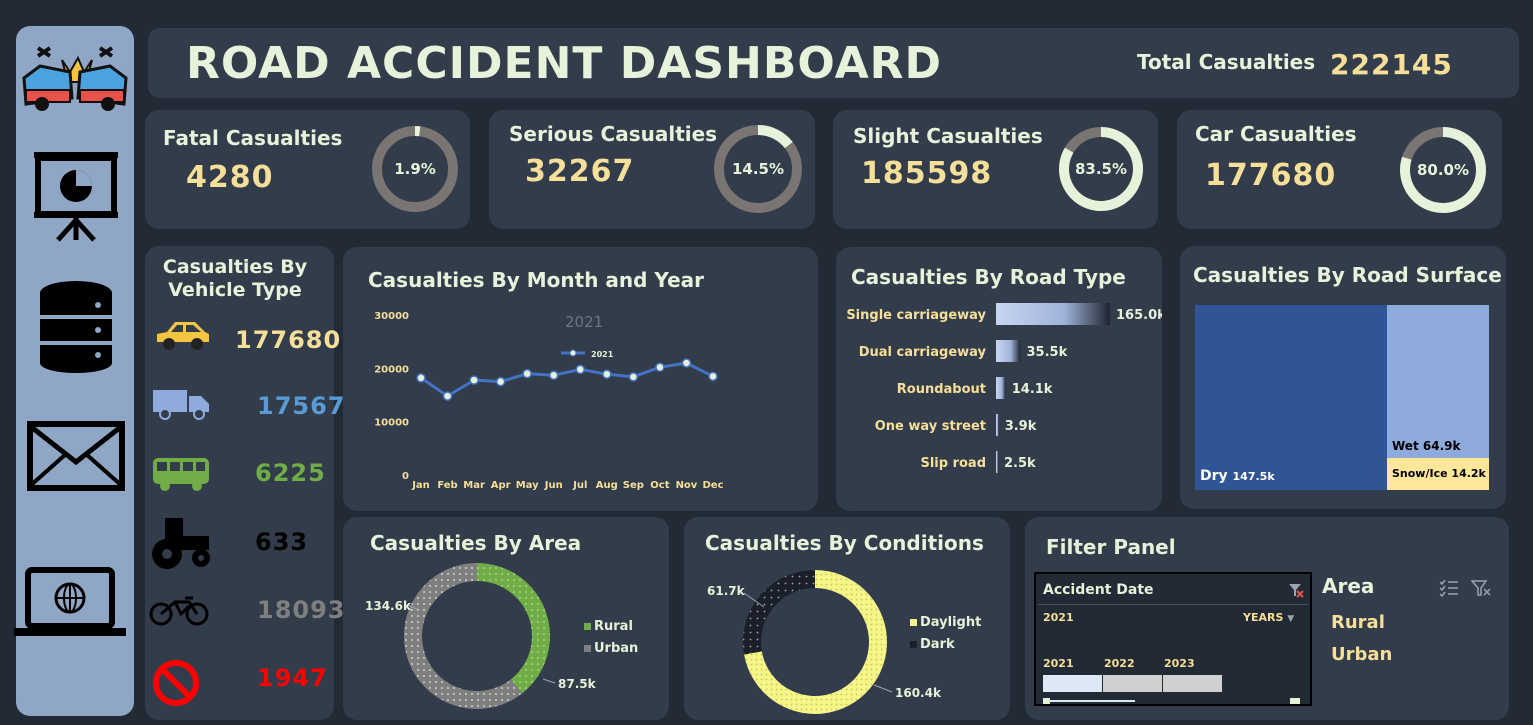 This screenshot has height=725, width=1533. What do you see at coordinates (1226, 62) in the screenshot?
I see `total-casualties-label: Total Casualties` at bounding box center [1226, 62].